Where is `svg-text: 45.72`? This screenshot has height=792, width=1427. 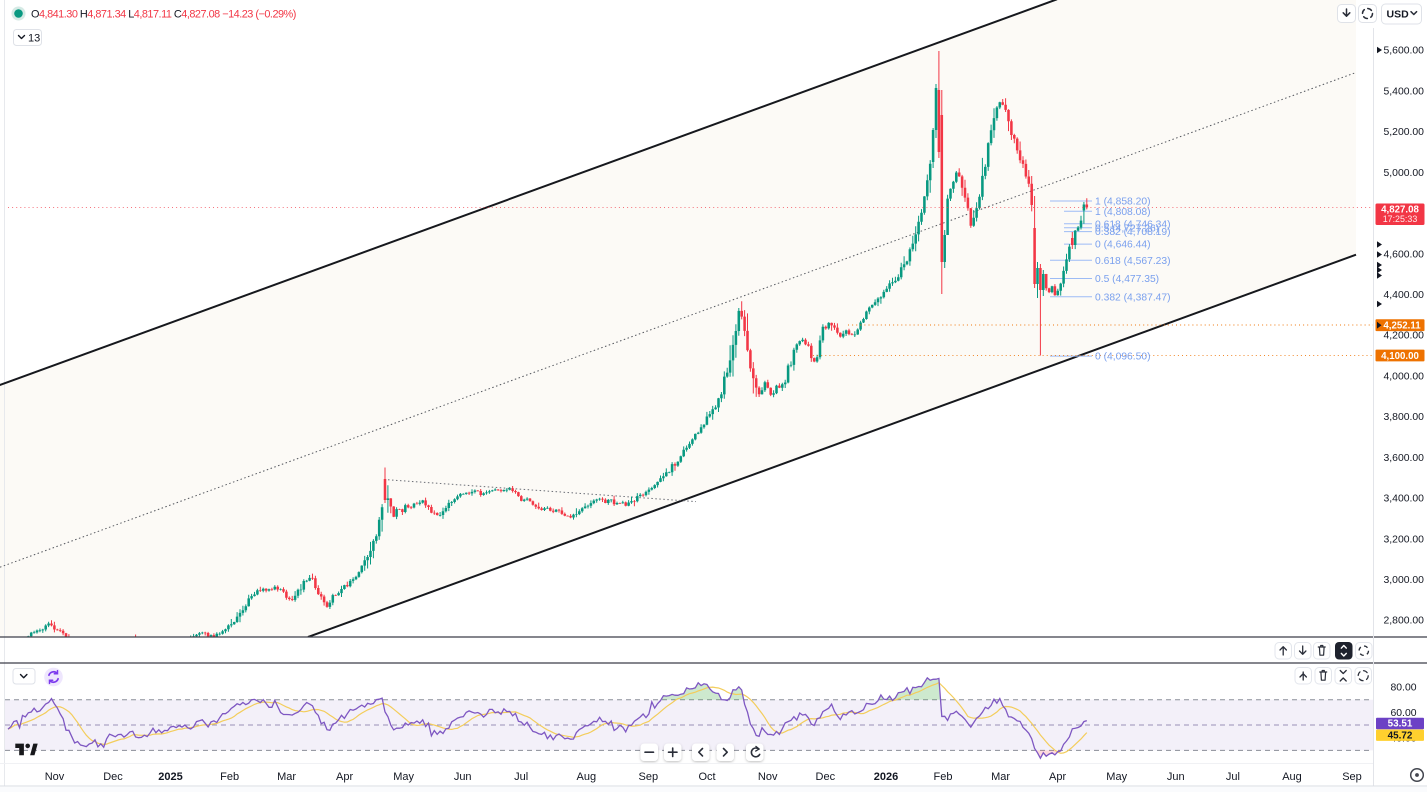 svg-text: 45.72 is located at coordinates (1400, 735).